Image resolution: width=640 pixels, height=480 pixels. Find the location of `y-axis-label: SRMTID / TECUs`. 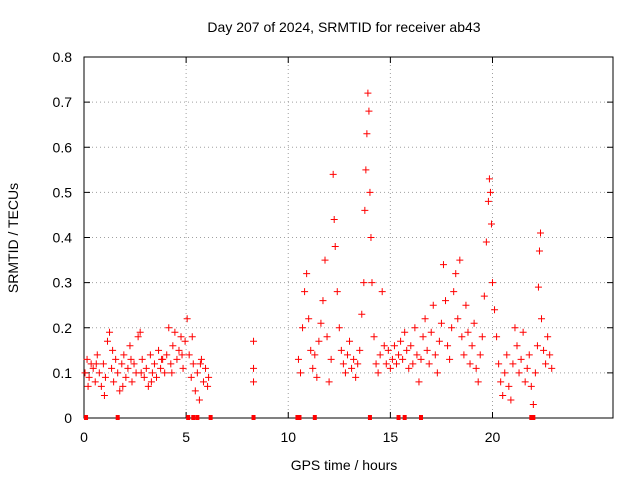

y-axis-label: SRMTID / TECUs is located at coordinates (13, 238).